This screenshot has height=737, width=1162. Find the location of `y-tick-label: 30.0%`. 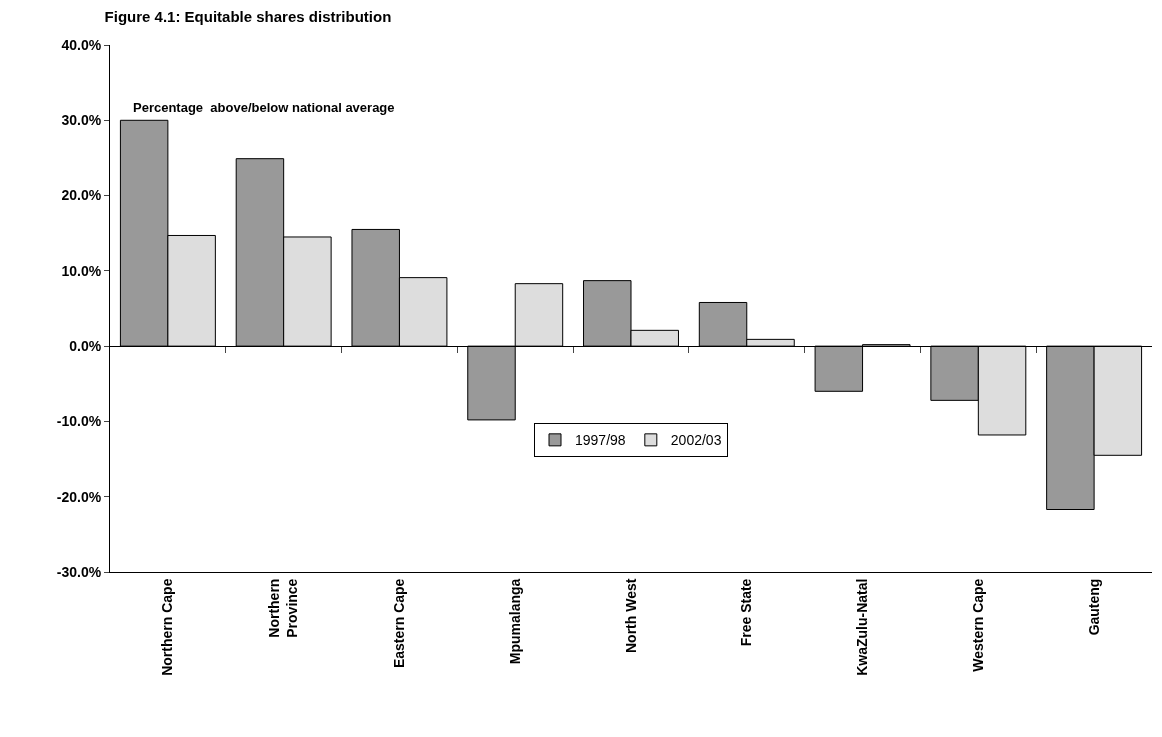

y-tick-label: 30.0% is located at coordinates (81, 120).